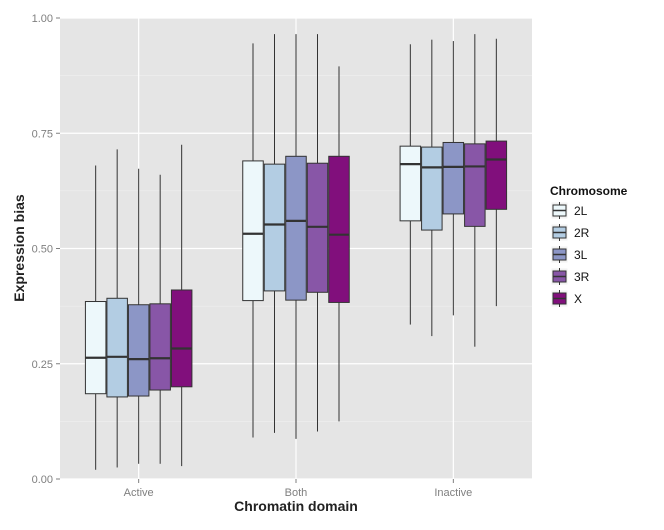 The image size is (664, 530). I want to click on x-tick-label: Active, so click(139, 493).